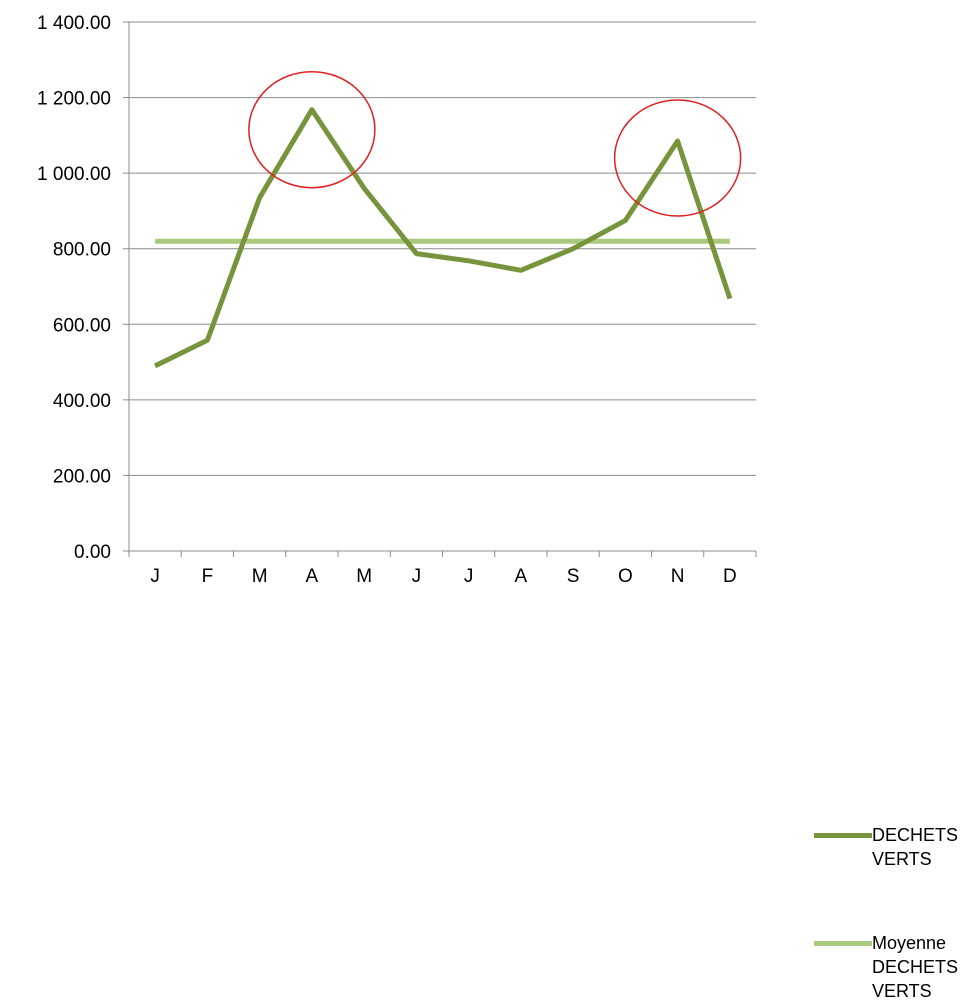  Describe the element at coordinates (915, 847) in the screenshot. I see `legend-label-series-1: DECHETS VERTS` at that location.